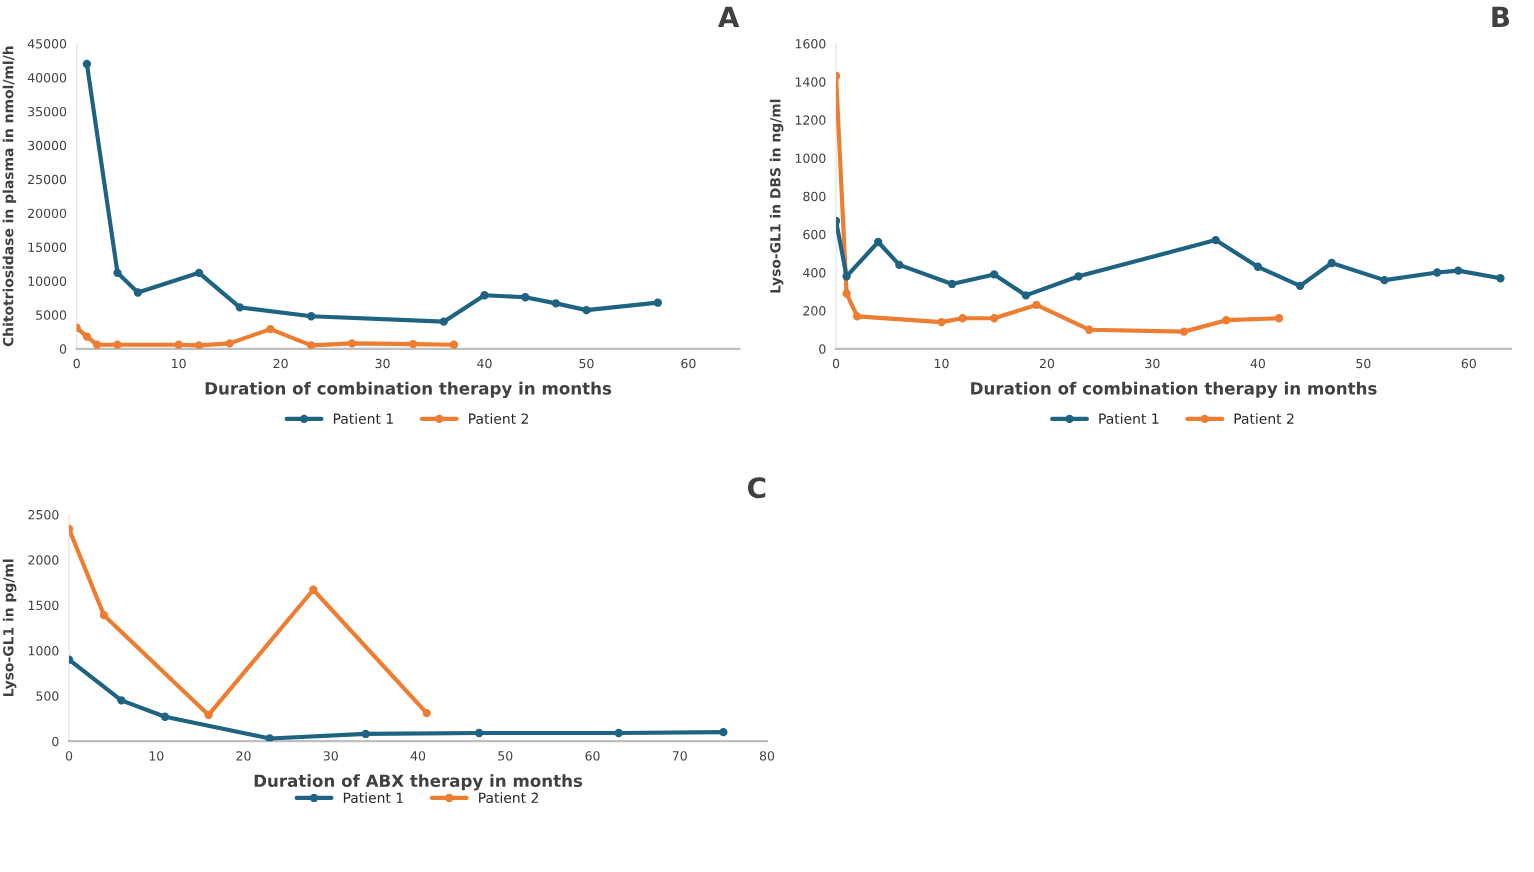 Image resolution: width=1534 pixels, height=872 pixels. I want to click on chart-title: C, so click(757, 488).